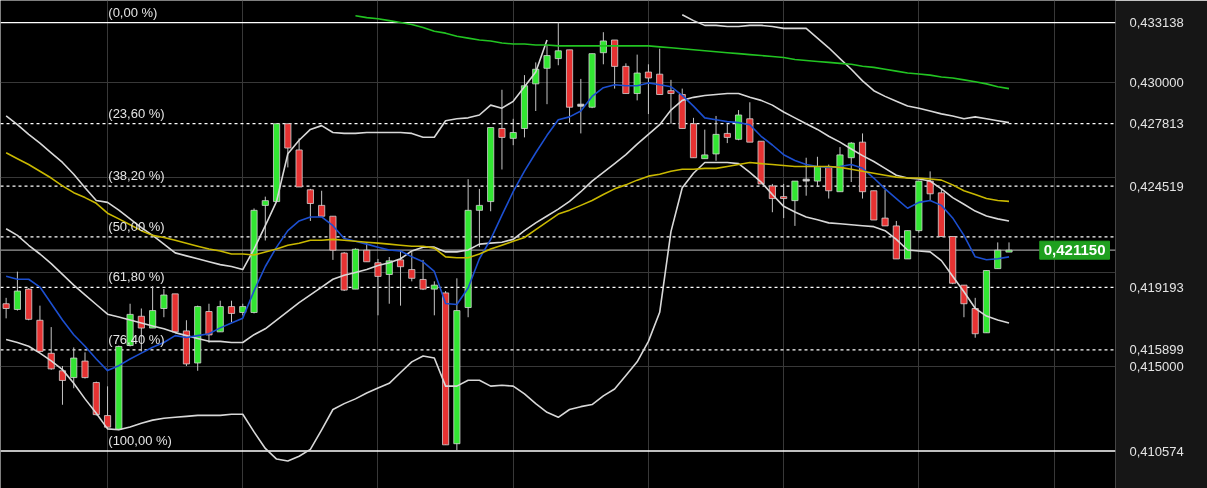  What do you see at coordinates (1156, 350) in the screenshot?
I see `y-tick-label: 0,415899` at bounding box center [1156, 350].